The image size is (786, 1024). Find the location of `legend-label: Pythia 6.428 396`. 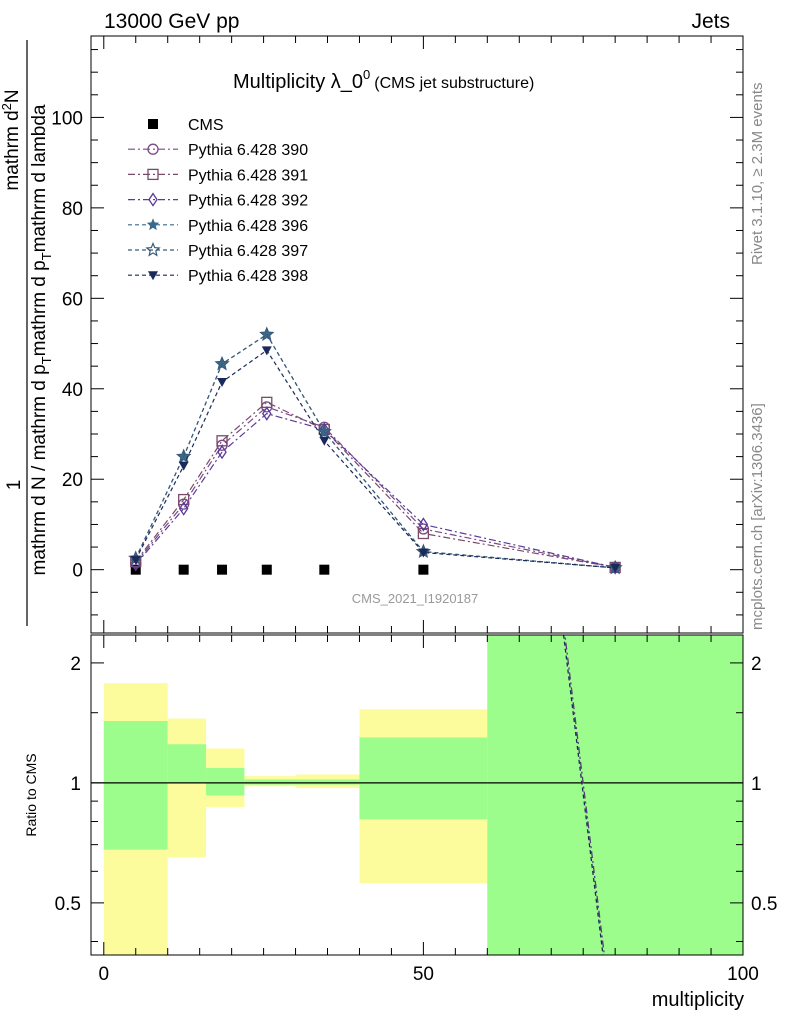

legend-label: Pythia 6.428 396 is located at coordinates (248, 226).